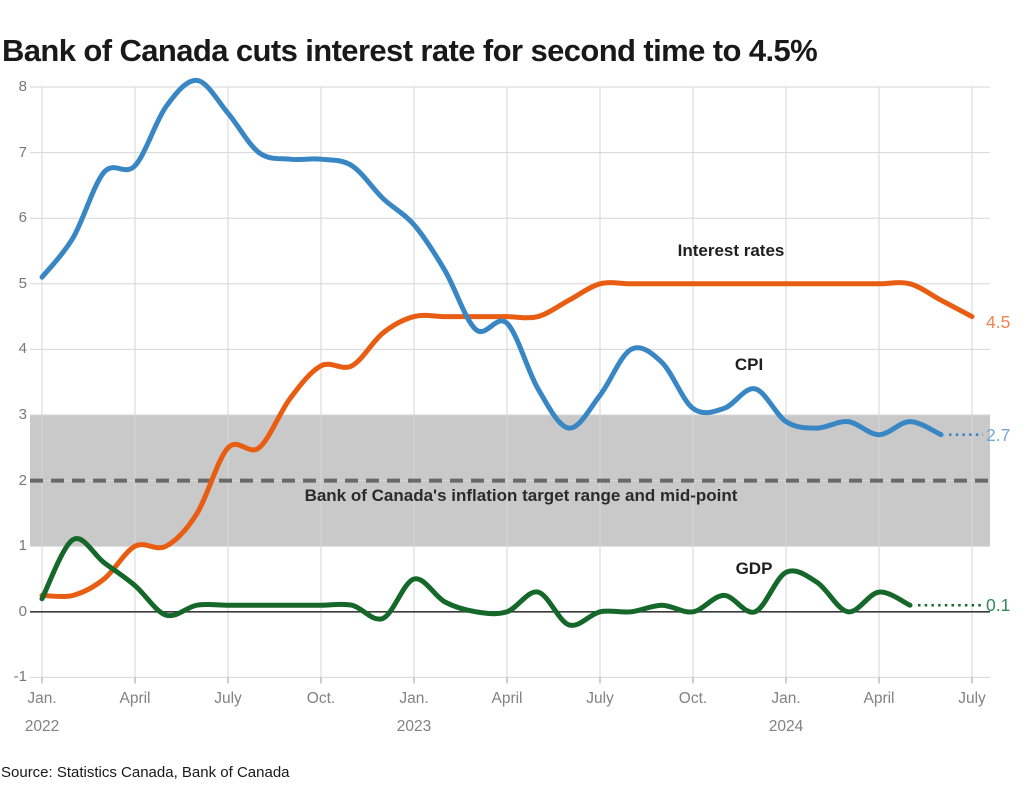 The height and width of the screenshot is (790, 1024). Describe the element at coordinates (22, 480) in the screenshot. I see `y-tick-label: 2` at that location.